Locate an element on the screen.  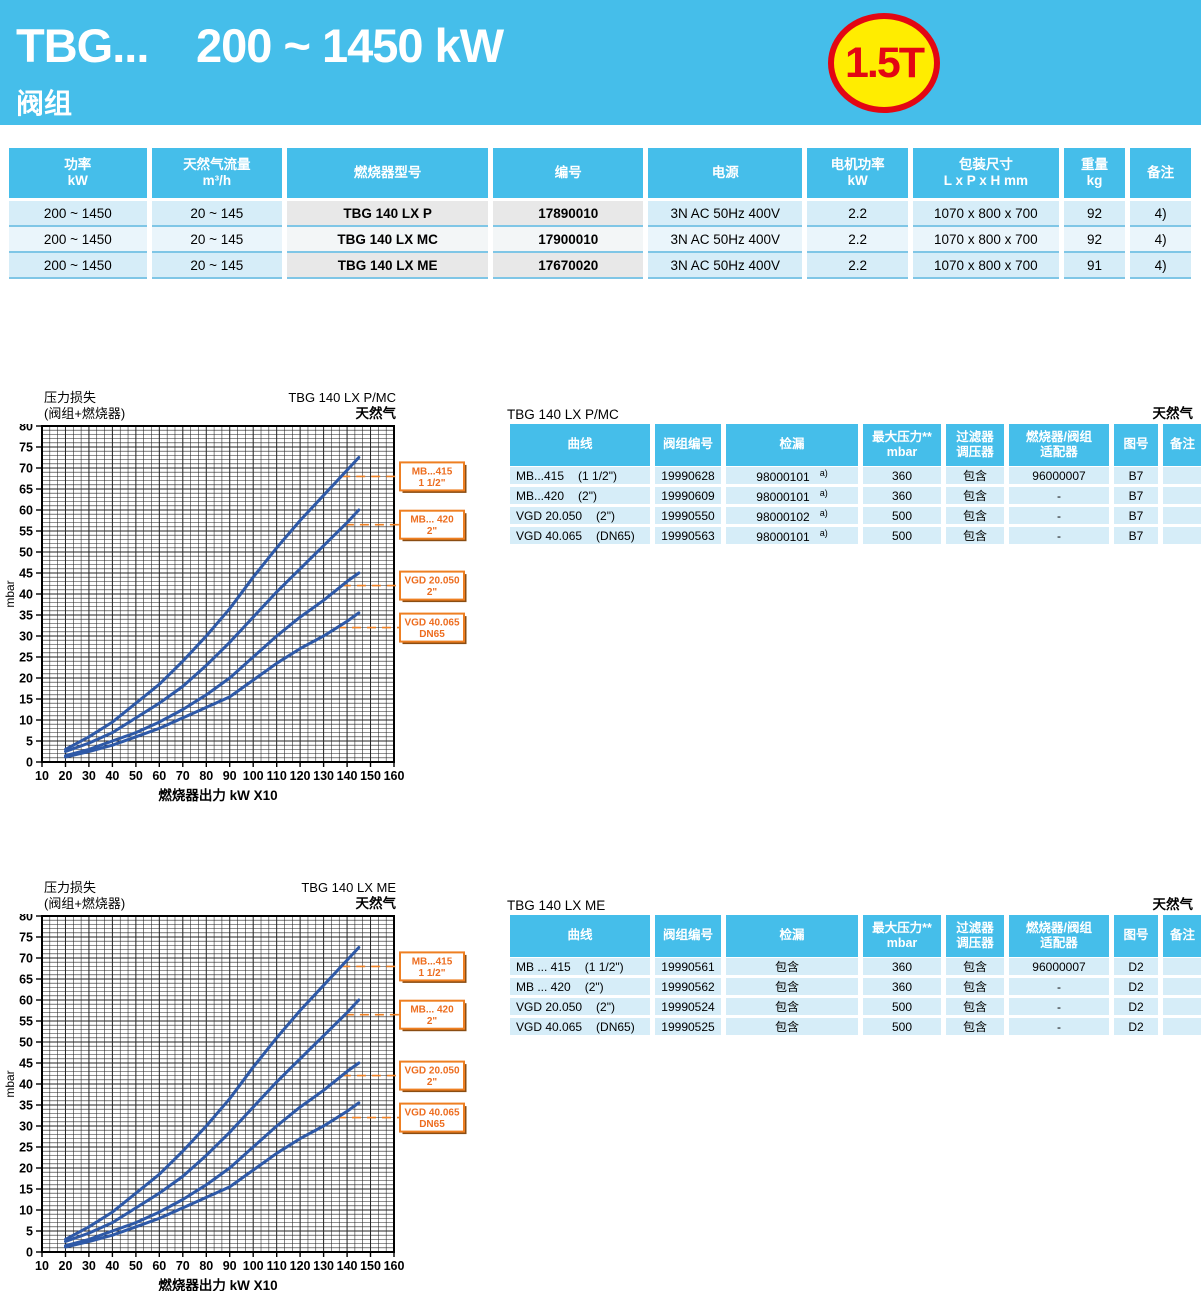
svg-text: 30 is located at coordinates (26, 637).